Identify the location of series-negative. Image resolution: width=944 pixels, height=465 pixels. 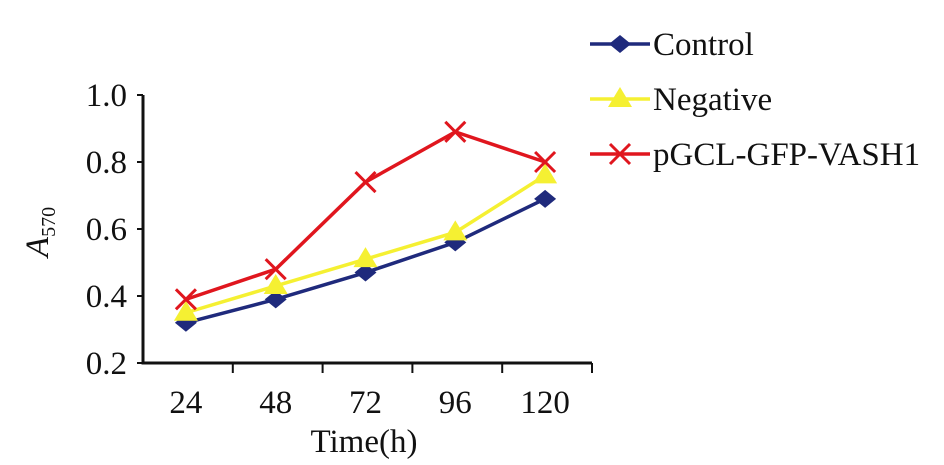
(365, 242).